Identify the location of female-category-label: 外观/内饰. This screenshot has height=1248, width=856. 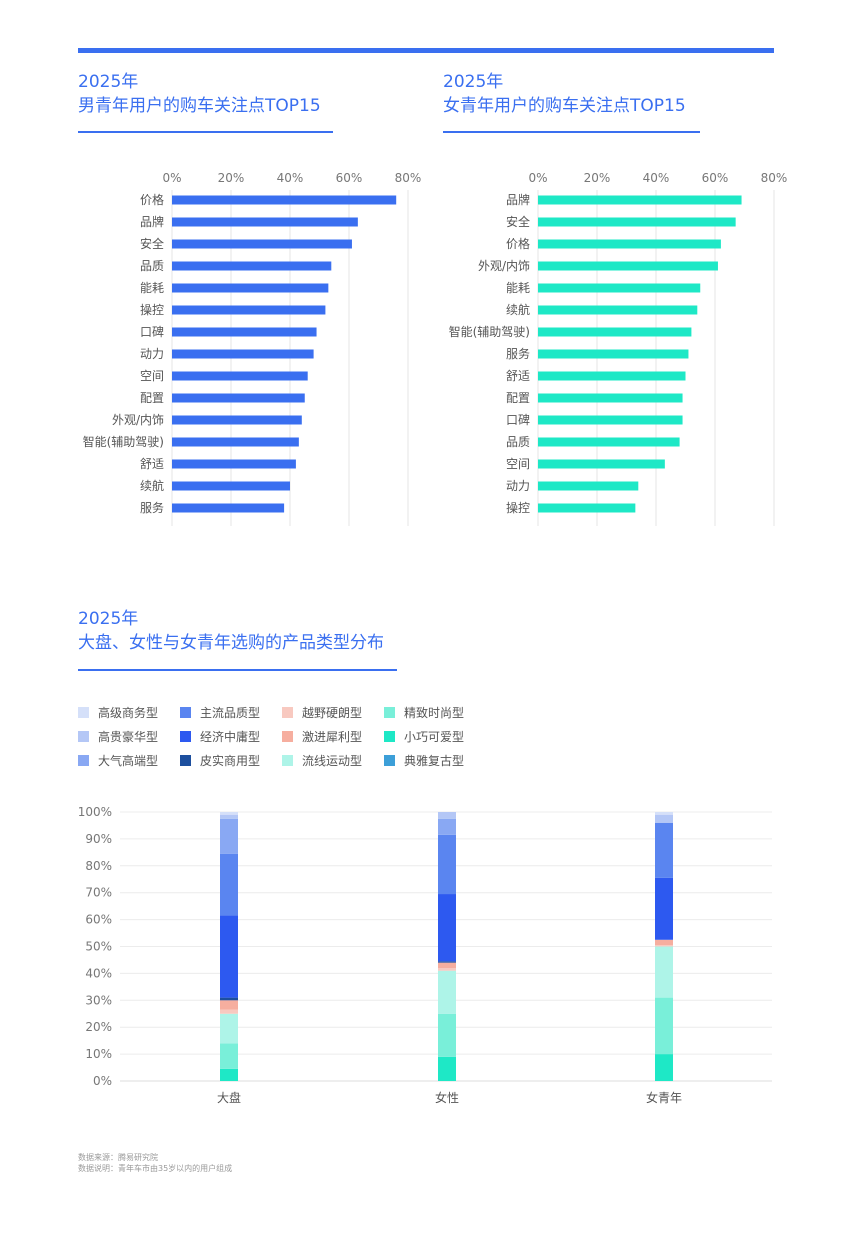
(504, 266).